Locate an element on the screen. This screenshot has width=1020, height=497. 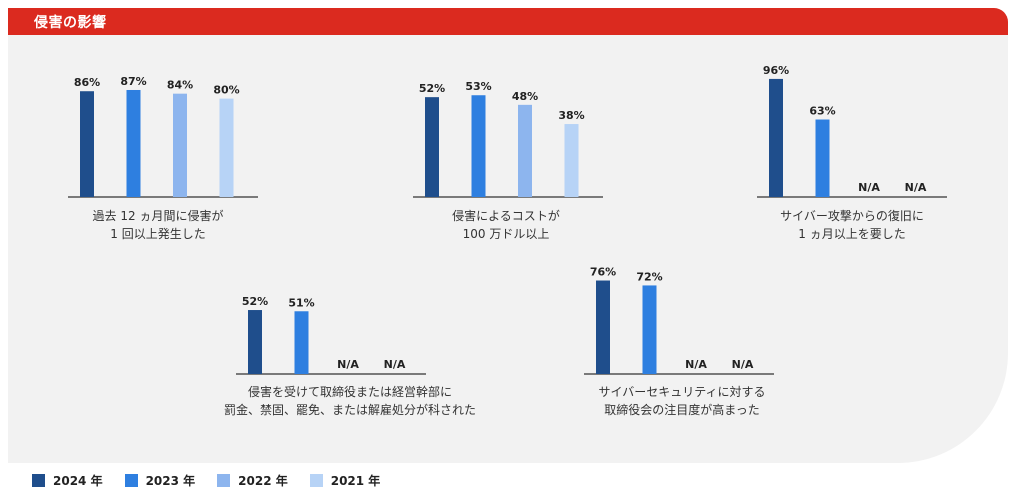
chart-1-label-2: 87% is located at coordinates (133, 81).